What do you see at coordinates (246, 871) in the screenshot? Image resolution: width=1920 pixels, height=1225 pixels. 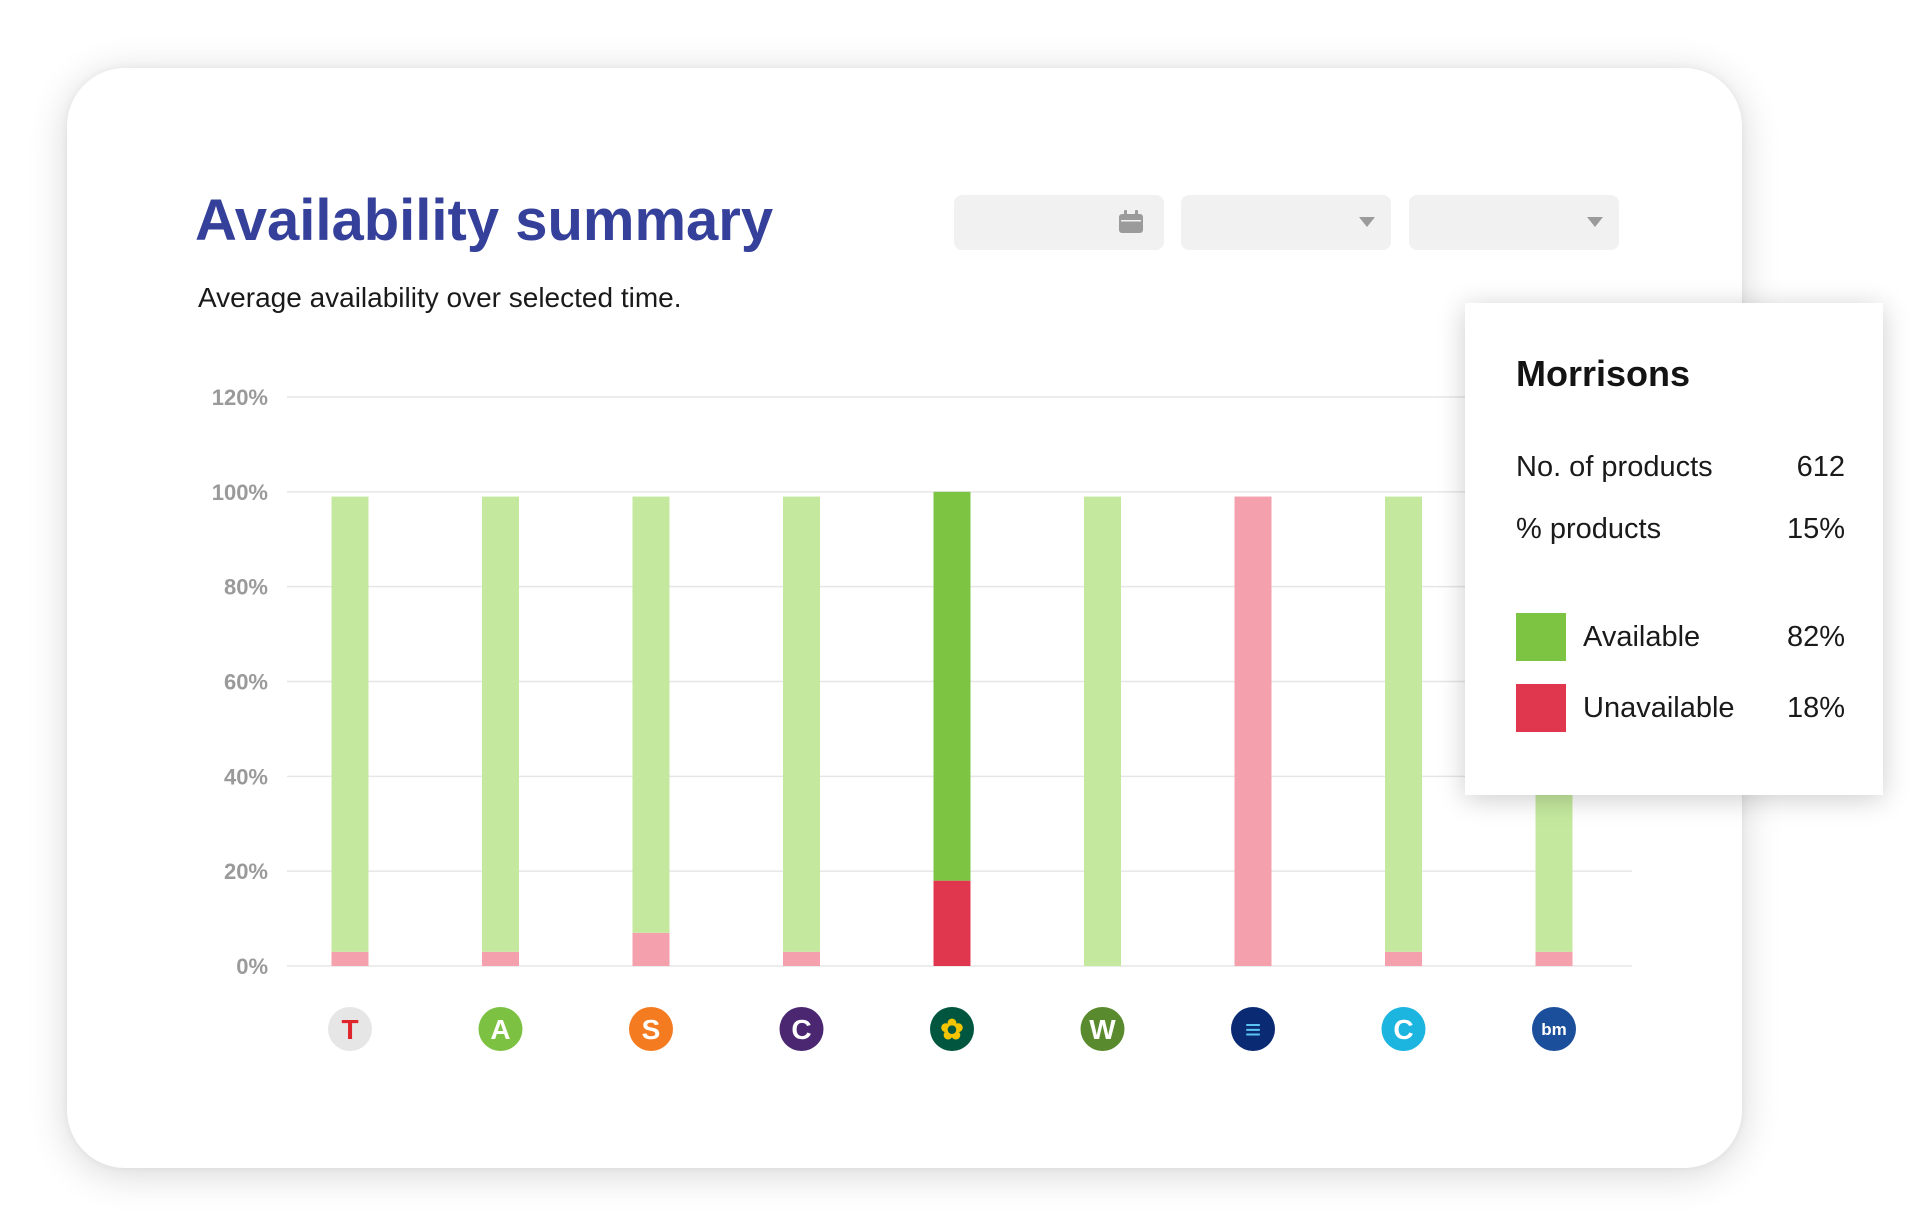 I see `y-tick-label: 20%` at bounding box center [246, 871].